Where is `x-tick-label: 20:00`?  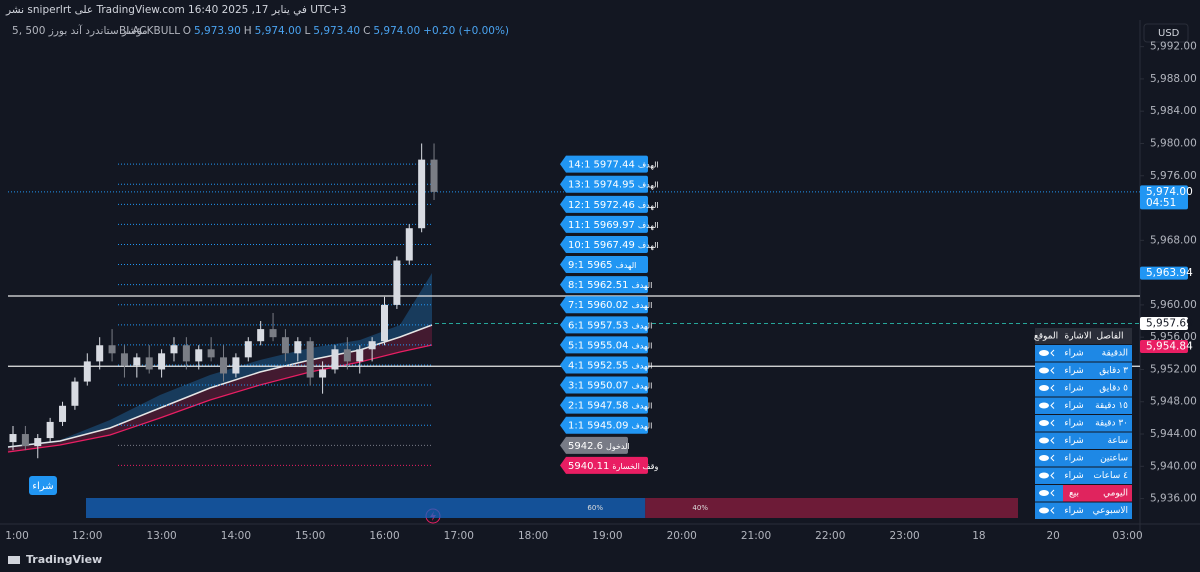 x-tick-label: 20:00 is located at coordinates (682, 536).